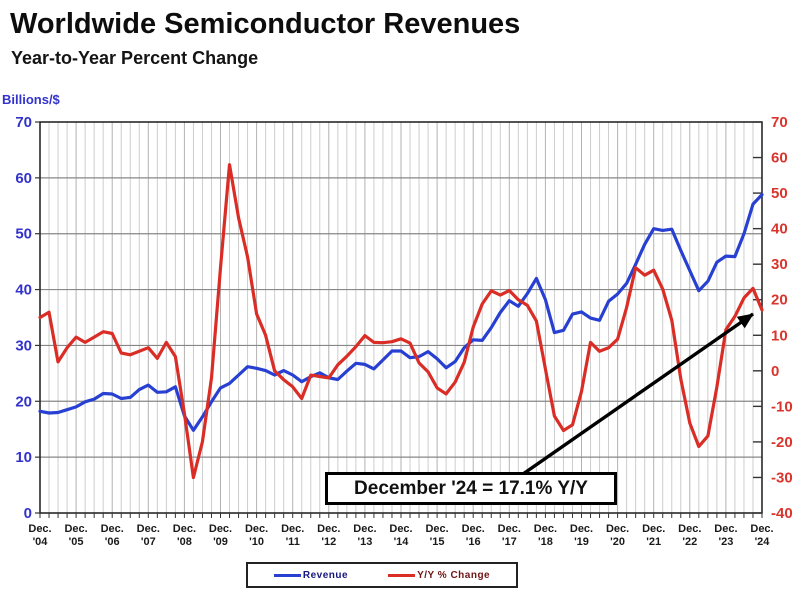  I want to click on x-axis-label-year: '15, so click(437, 542).